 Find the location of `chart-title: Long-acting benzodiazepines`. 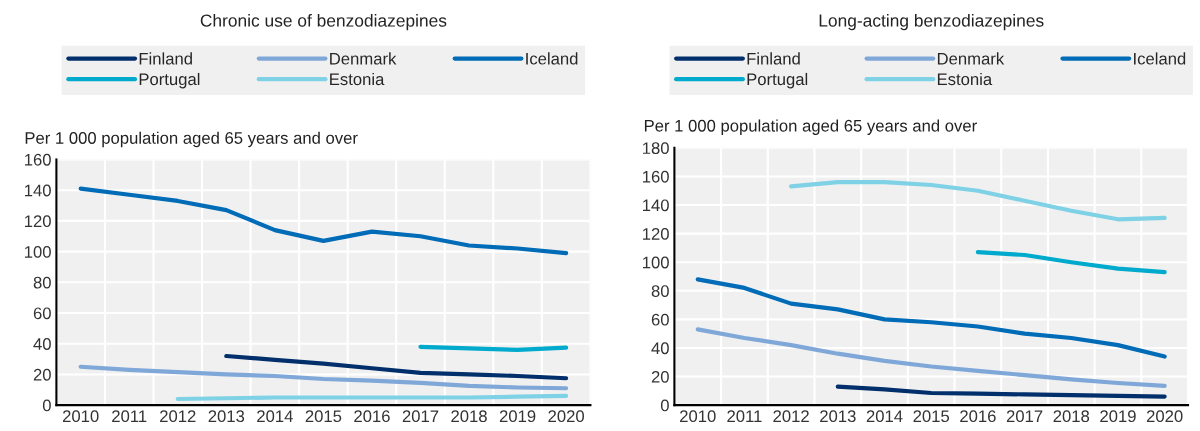

chart-title: Long-acting benzodiazepines is located at coordinates (931, 22).